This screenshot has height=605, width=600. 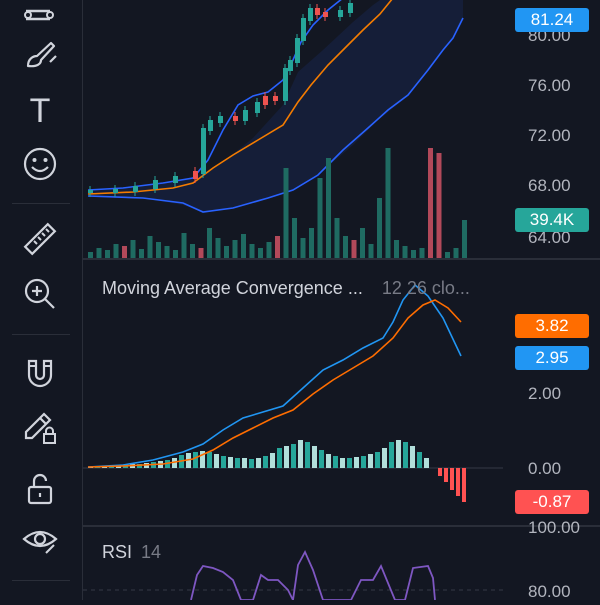 I want to click on rsi-period: 14, so click(x=151, y=552).